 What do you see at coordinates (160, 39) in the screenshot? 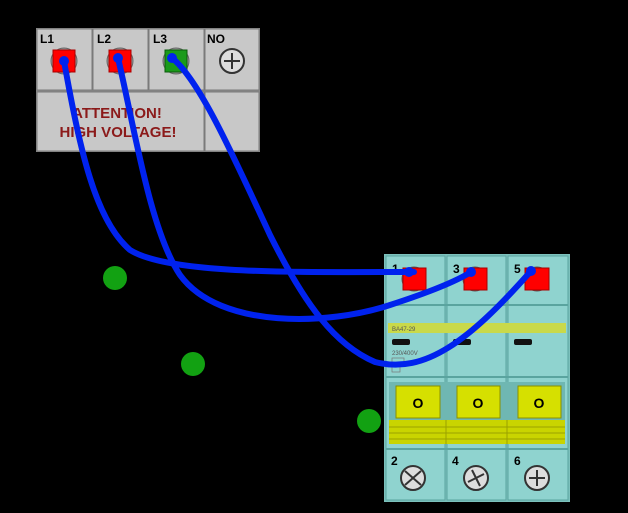
I see `terminal-label-l3: L3` at bounding box center [160, 39].